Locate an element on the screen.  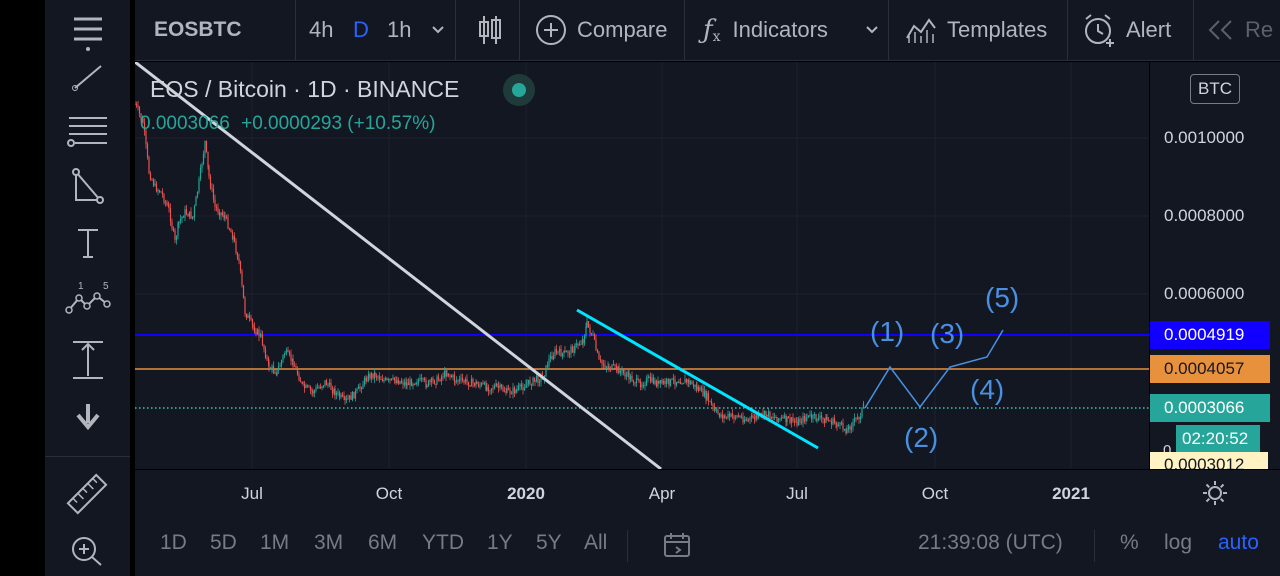
currency-badge: BTC is located at coordinates (1215, 89).